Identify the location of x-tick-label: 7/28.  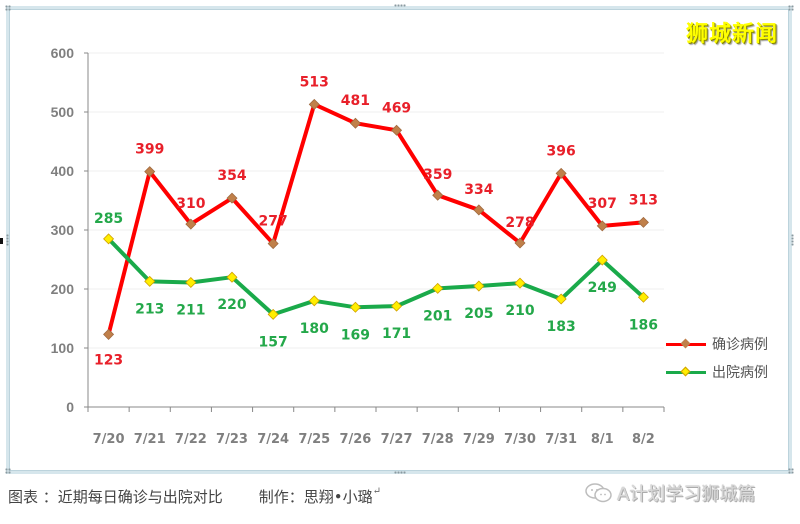
(438, 439).